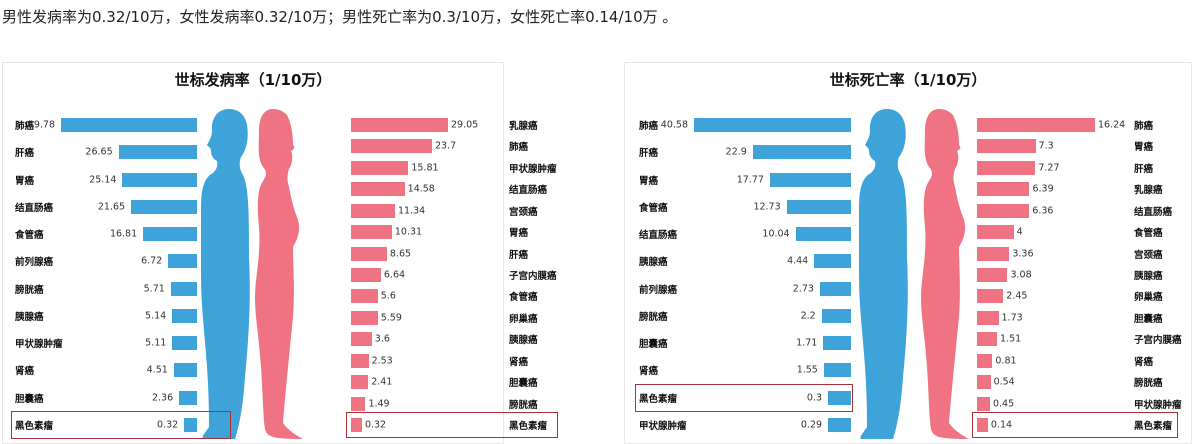  What do you see at coordinates (803, 289) in the screenshot?
I see `male-value-label: 2.73` at bounding box center [803, 289].